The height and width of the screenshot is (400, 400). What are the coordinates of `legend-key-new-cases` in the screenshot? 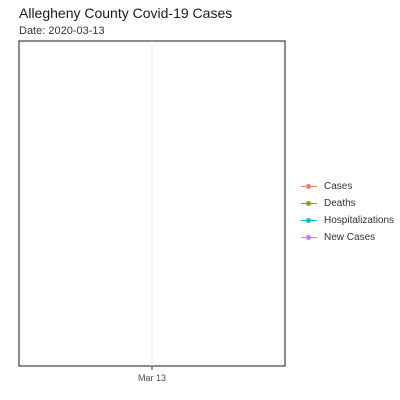 It's located at (309, 238).